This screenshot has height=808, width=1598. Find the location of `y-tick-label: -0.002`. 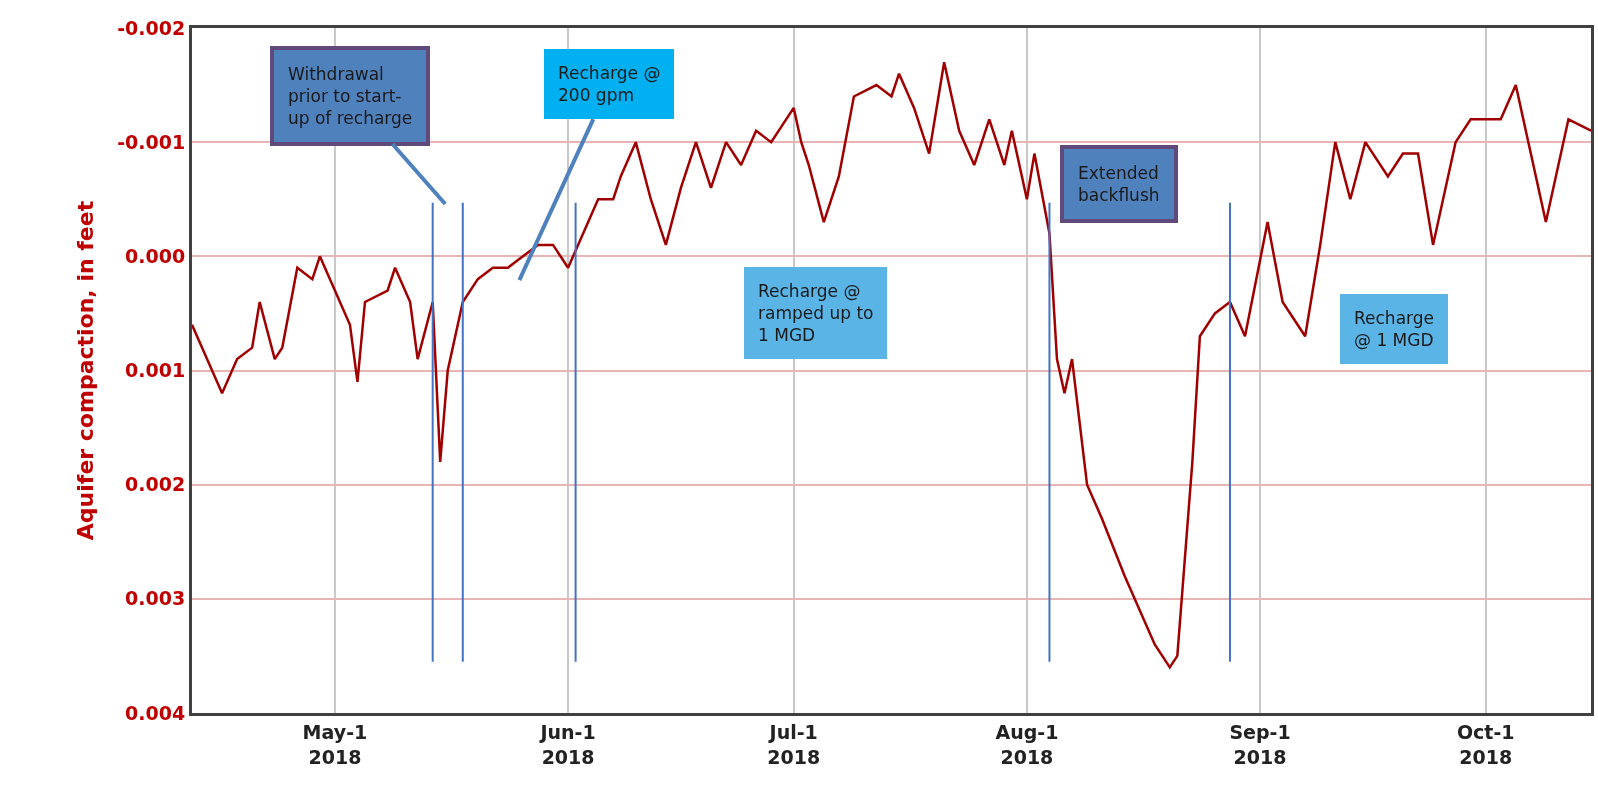

y-tick-label: -0.002 is located at coordinates (151, 27).